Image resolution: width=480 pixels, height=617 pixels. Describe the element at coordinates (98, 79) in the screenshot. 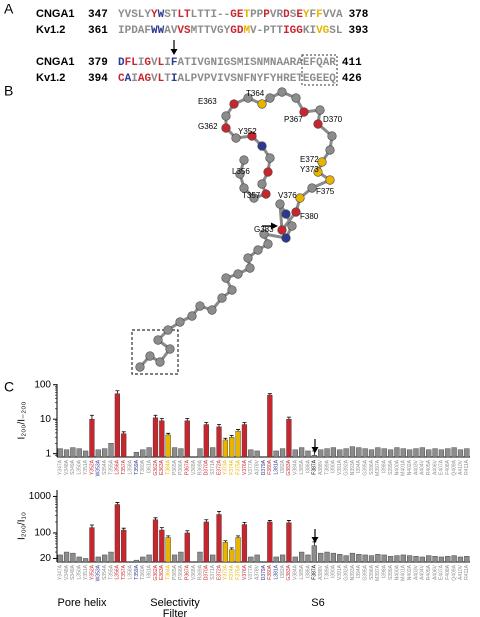

I see `row-start: 394` at that location.